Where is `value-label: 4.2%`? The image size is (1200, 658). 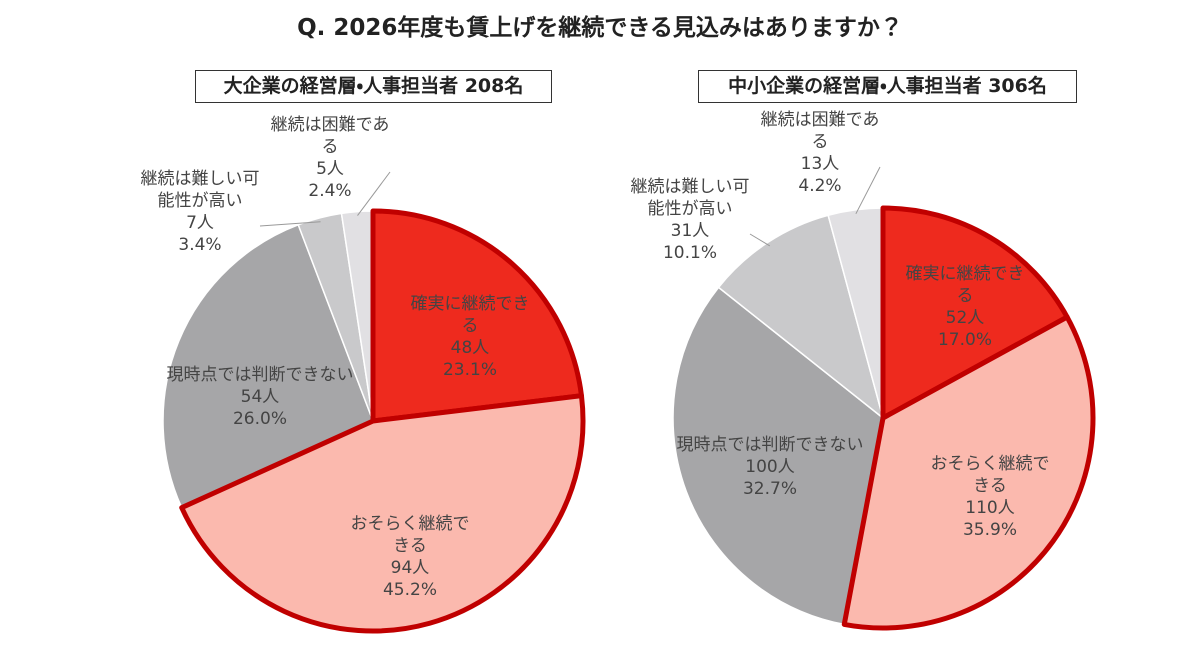 value-label: 4.2% is located at coordinates (820, 186).